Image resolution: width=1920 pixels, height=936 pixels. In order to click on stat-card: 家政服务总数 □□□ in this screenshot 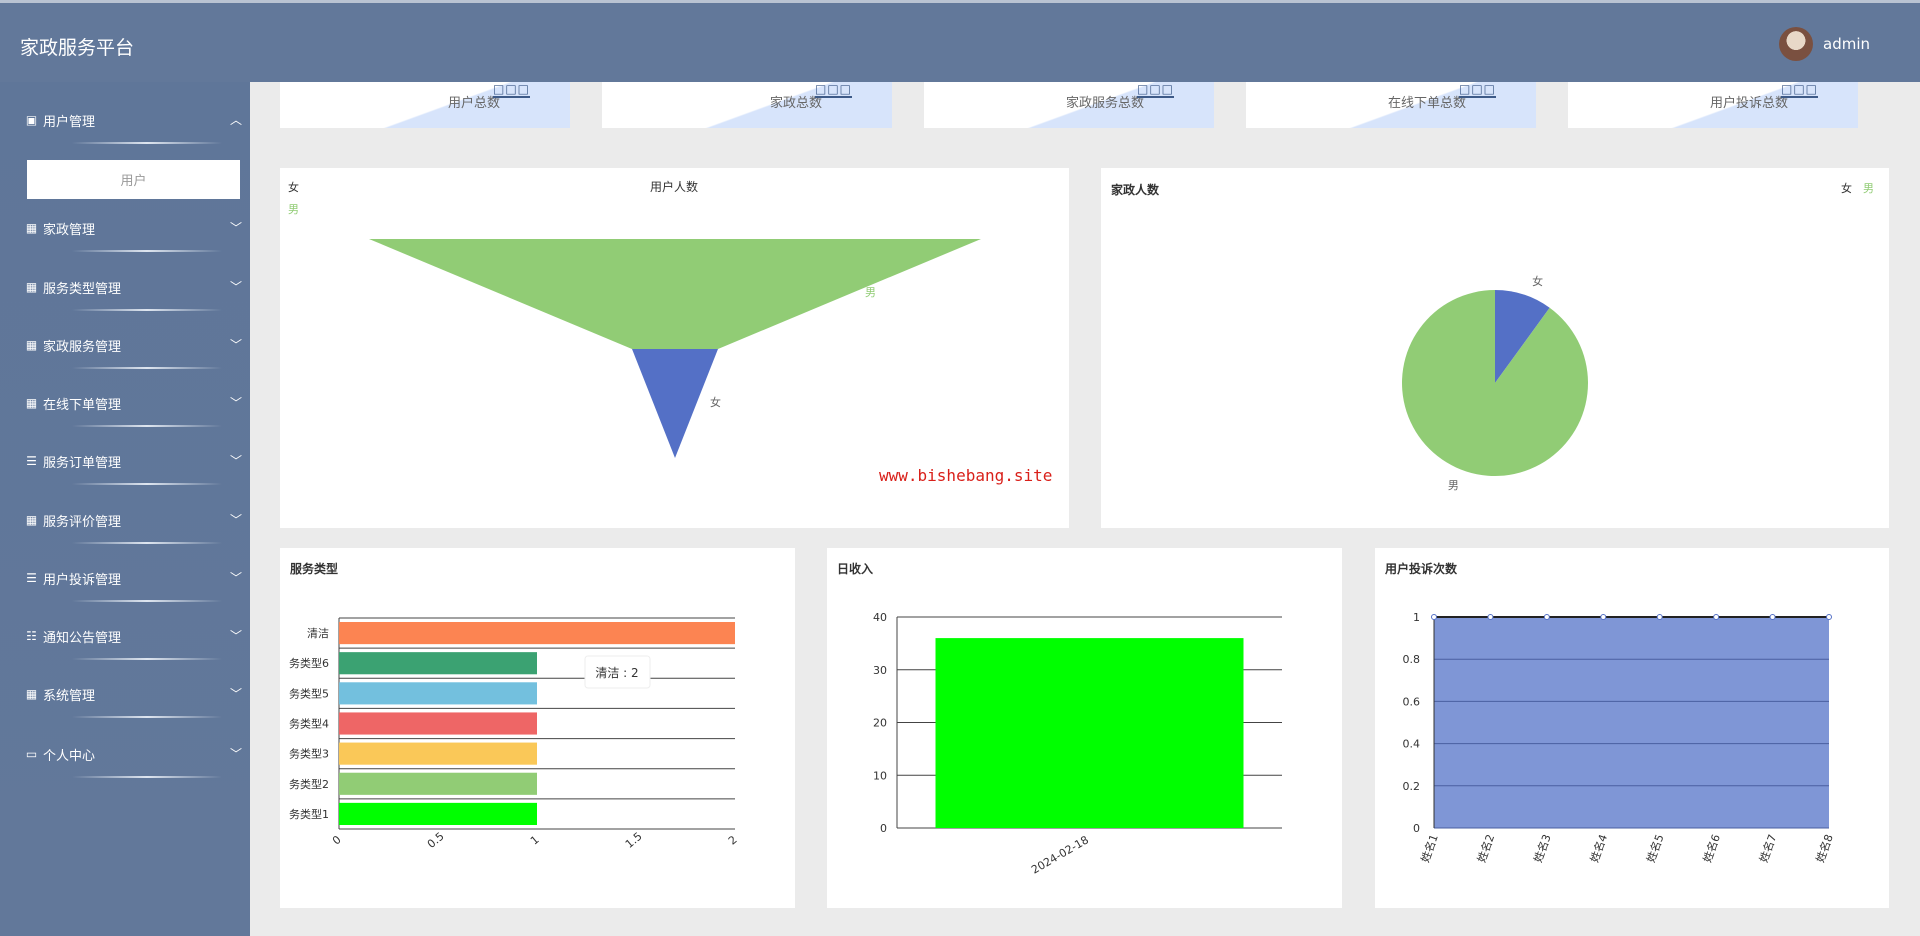, I will do `click(1069, 105)`.